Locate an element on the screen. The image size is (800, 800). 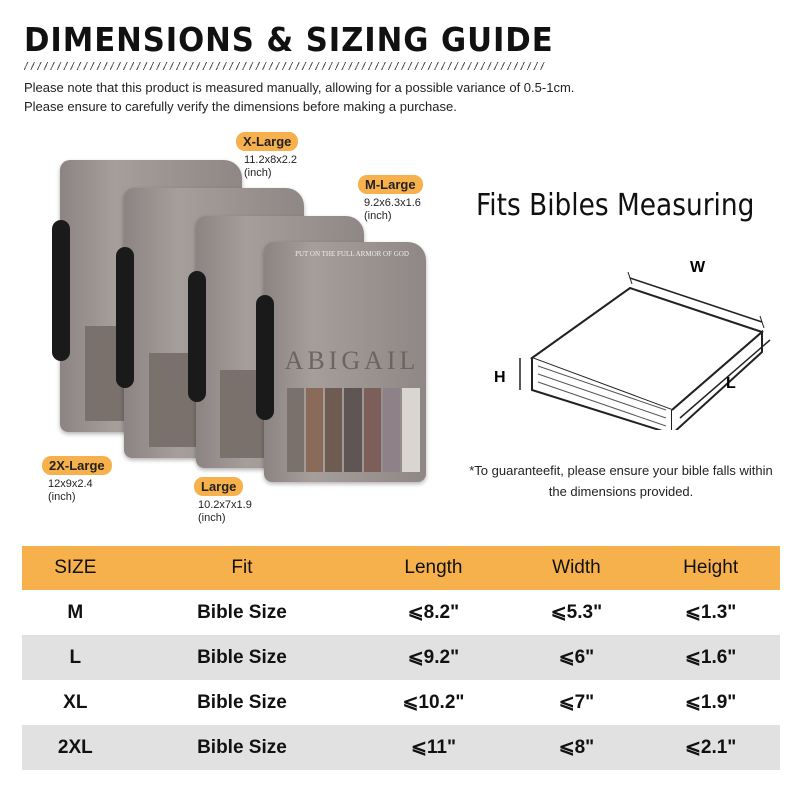
cell: ⩽8.2" is located at coordinates (433, 612).